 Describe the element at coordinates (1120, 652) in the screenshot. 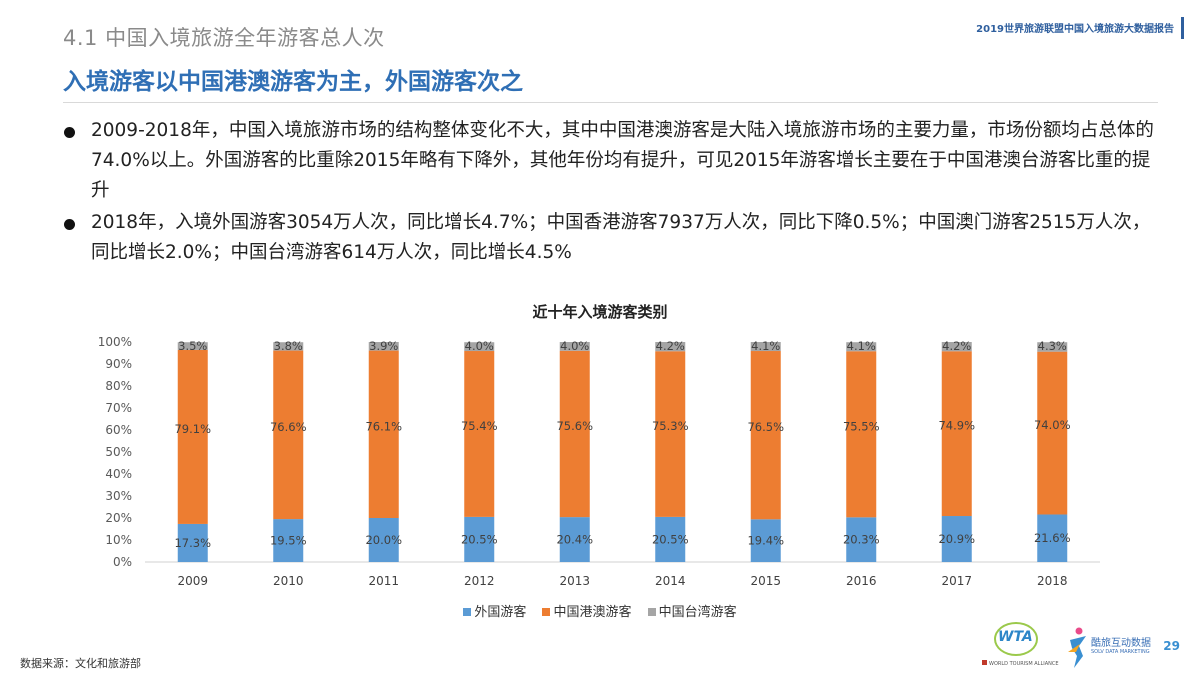

I see `sdm-logo-en: SOLV DATA MARKETING` at that location.